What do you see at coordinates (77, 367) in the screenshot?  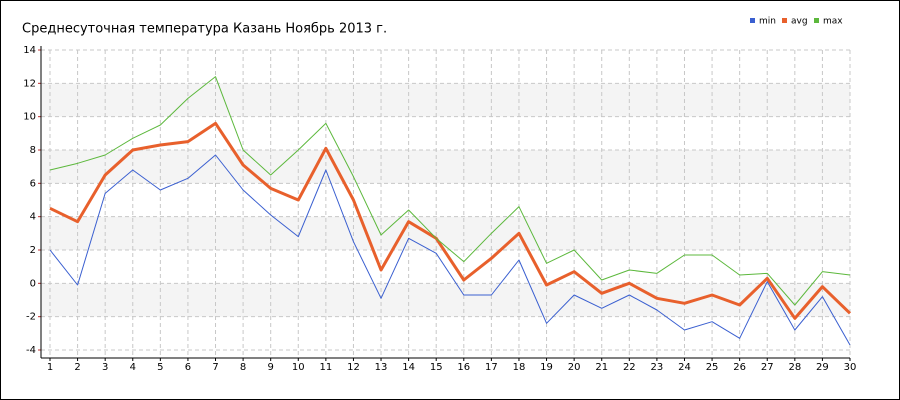 I see `x-tick-label: 2` at bounding box center [77, 367].